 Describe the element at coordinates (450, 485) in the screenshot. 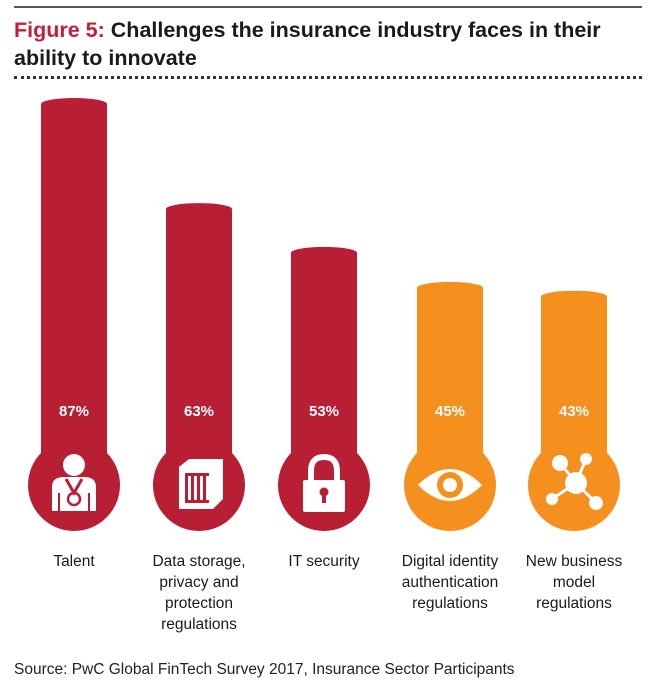

I see `eye-icon` at that location.